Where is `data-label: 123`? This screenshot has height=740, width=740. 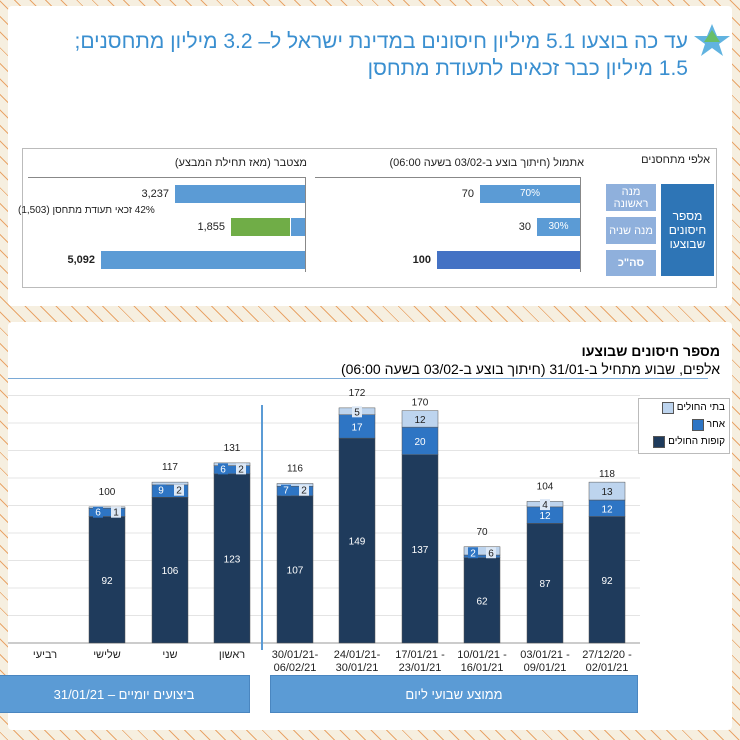 data-label: 123 is located at coordinates (232, 559).